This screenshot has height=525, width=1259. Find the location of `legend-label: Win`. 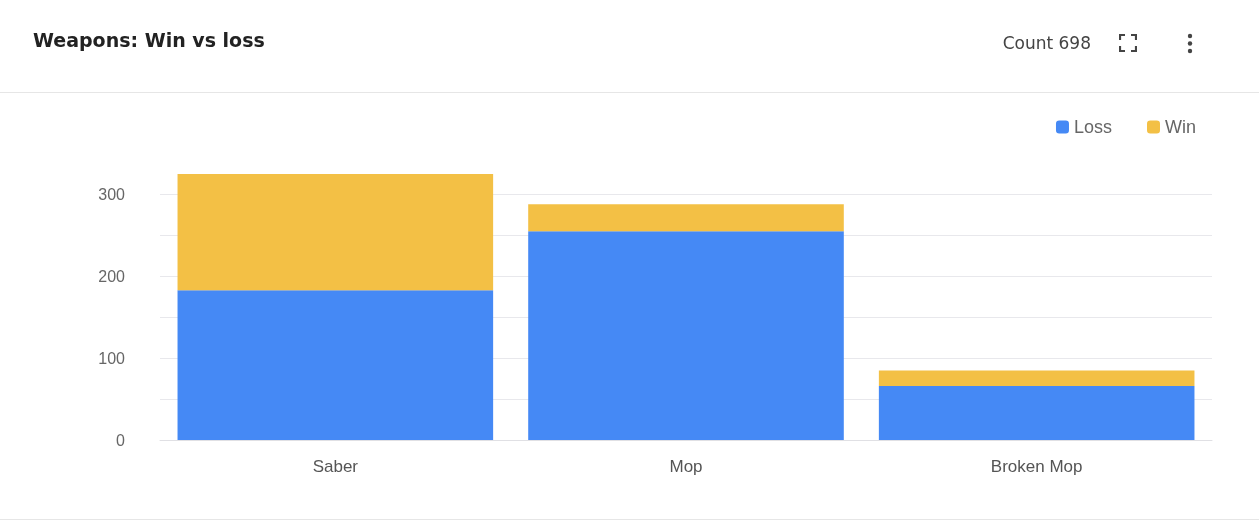

legend-label: Win is located at coordinates (1180, 127).